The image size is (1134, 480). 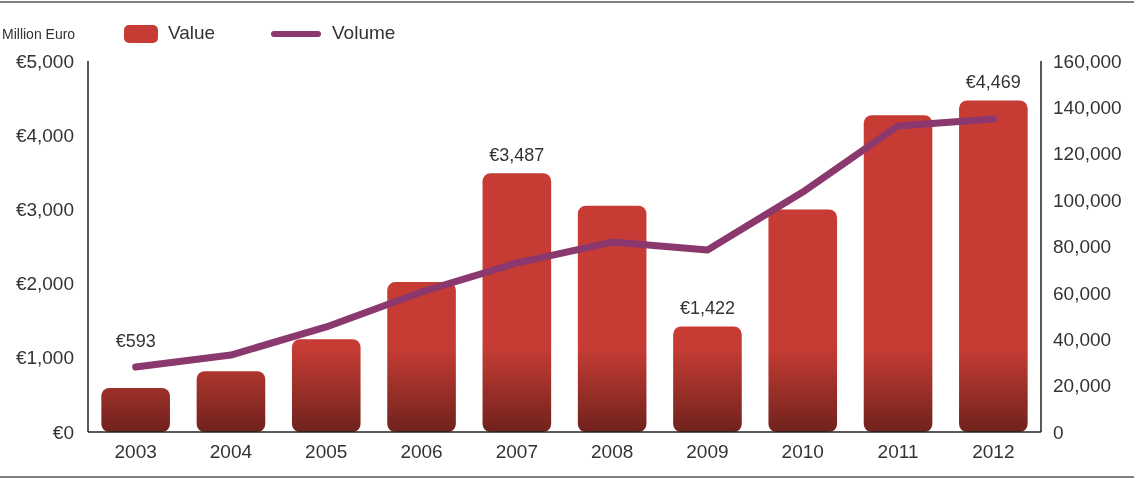 I want to click on y2-tick-label: 20,000, so click(x=1082, y=386).